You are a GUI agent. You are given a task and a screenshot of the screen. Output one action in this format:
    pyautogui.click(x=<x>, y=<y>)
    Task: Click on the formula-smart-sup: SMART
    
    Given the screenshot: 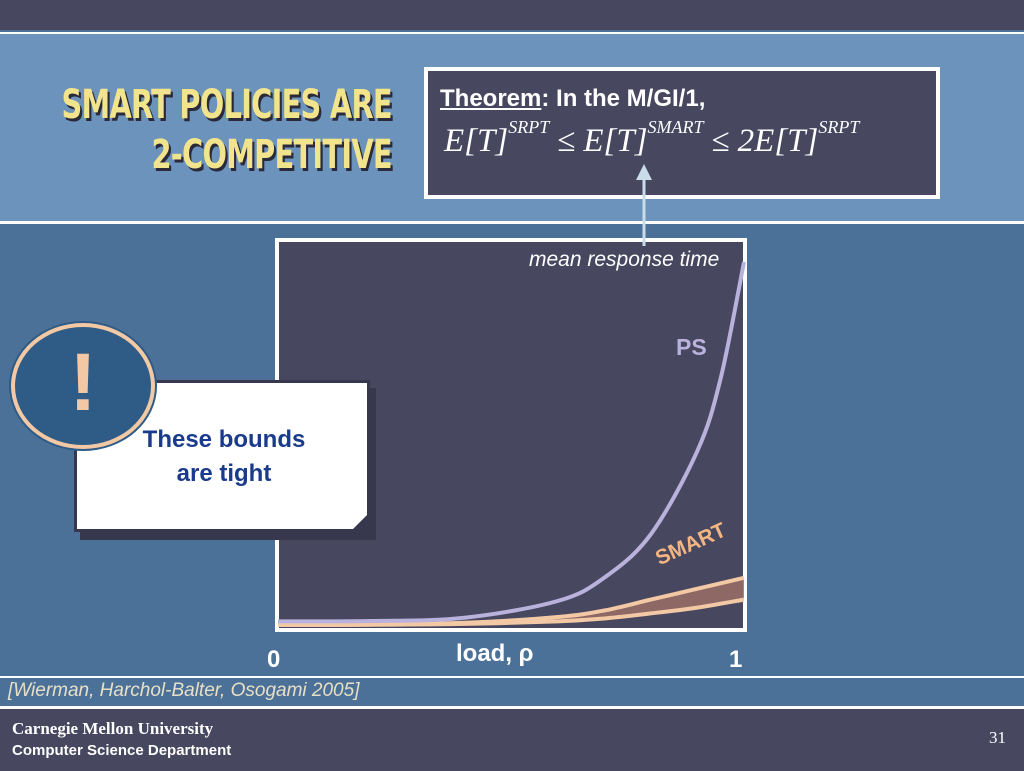 What is the action you would take?
    pyautogui.click(x=675, y=127)
    